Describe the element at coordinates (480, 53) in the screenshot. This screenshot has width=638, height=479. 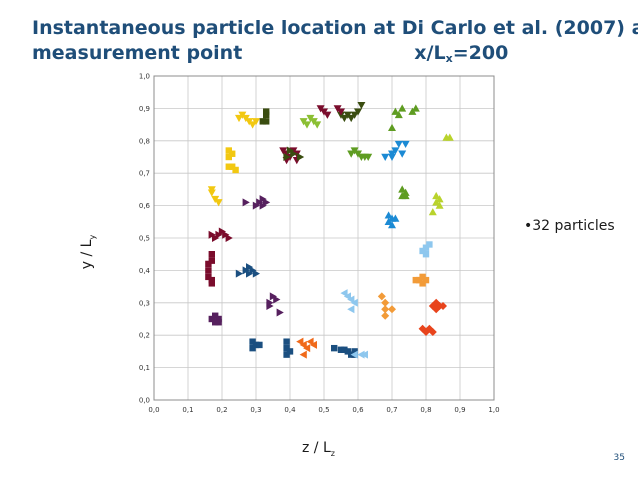
I see `title-line-2-tail: =200` at that location.